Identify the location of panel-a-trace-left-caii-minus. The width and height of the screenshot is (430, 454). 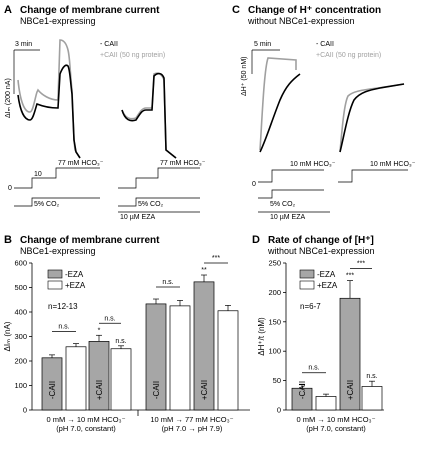
(49, 111).